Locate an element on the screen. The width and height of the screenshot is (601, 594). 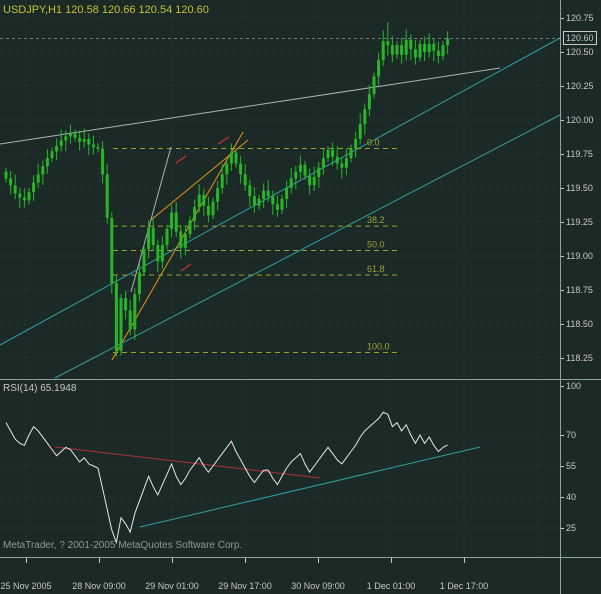
rsi-axis-label: 70 is located at coordinates (571, 435).